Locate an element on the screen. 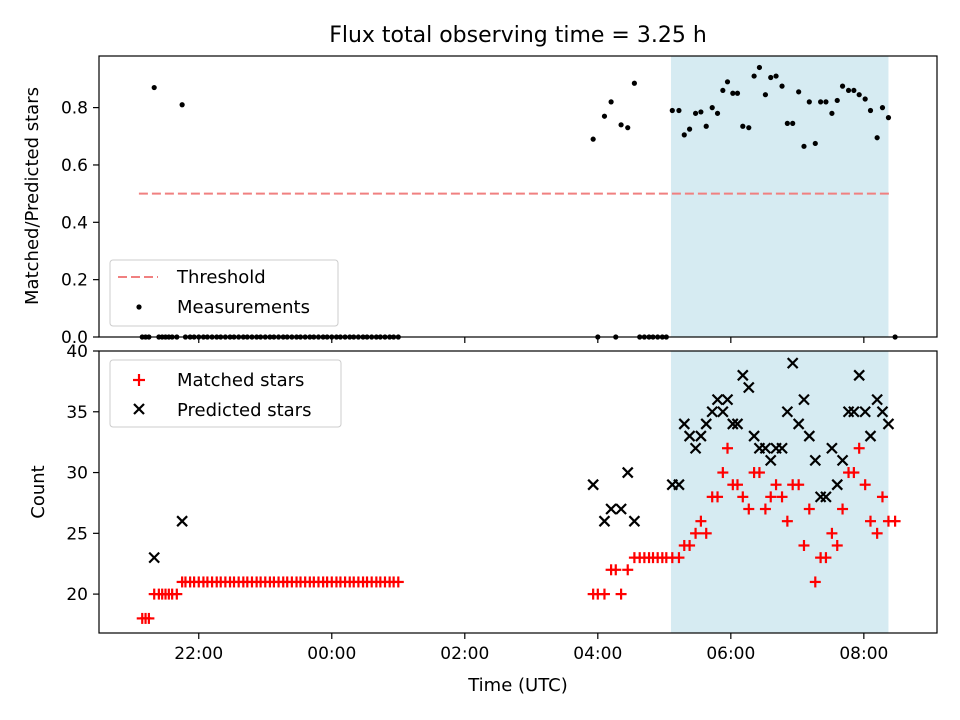 Image resolution: width=960 pixels, height=720 pixels. y-tick-label: 0.6 is located at coordinates (74, 166).